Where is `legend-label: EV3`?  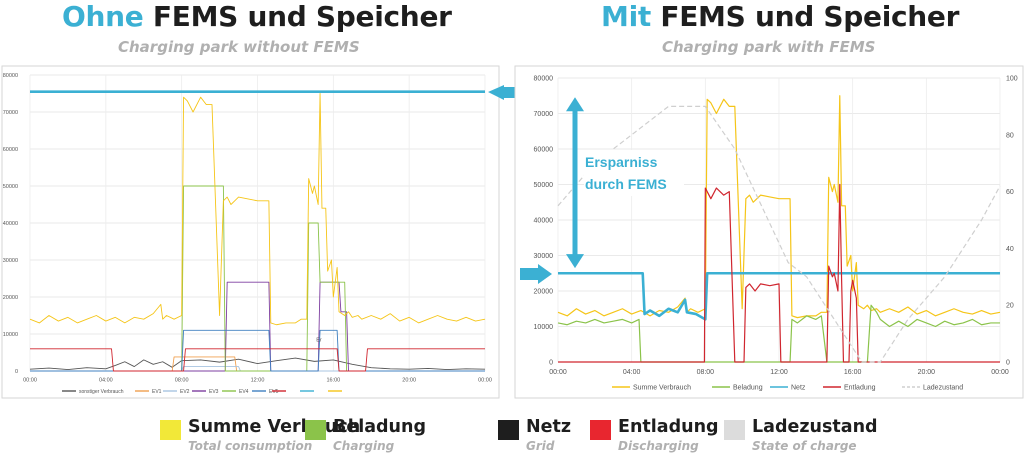
legend-label: EV3 is located at coordinates (214, 392).